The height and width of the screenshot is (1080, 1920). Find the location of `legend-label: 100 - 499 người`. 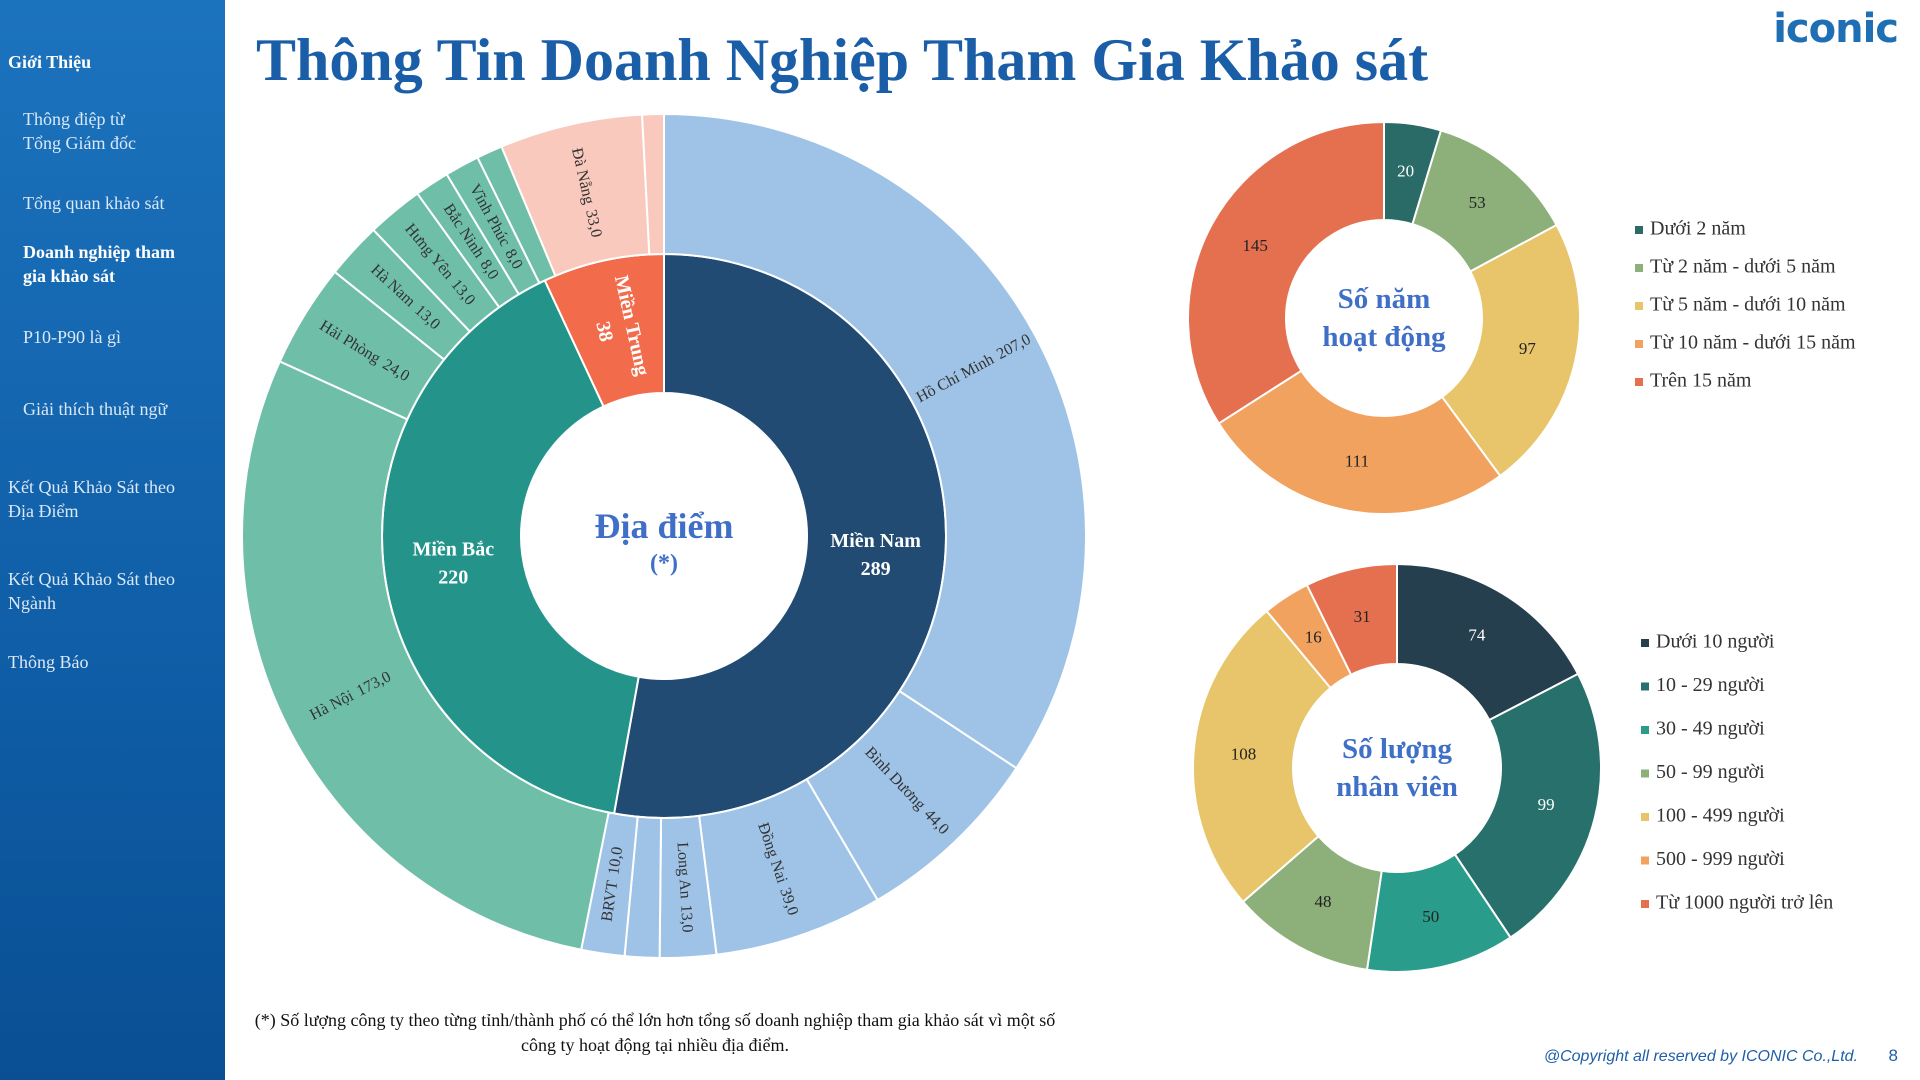

legend-label: 100 - 499 người is located at coordinates (1720, 816).